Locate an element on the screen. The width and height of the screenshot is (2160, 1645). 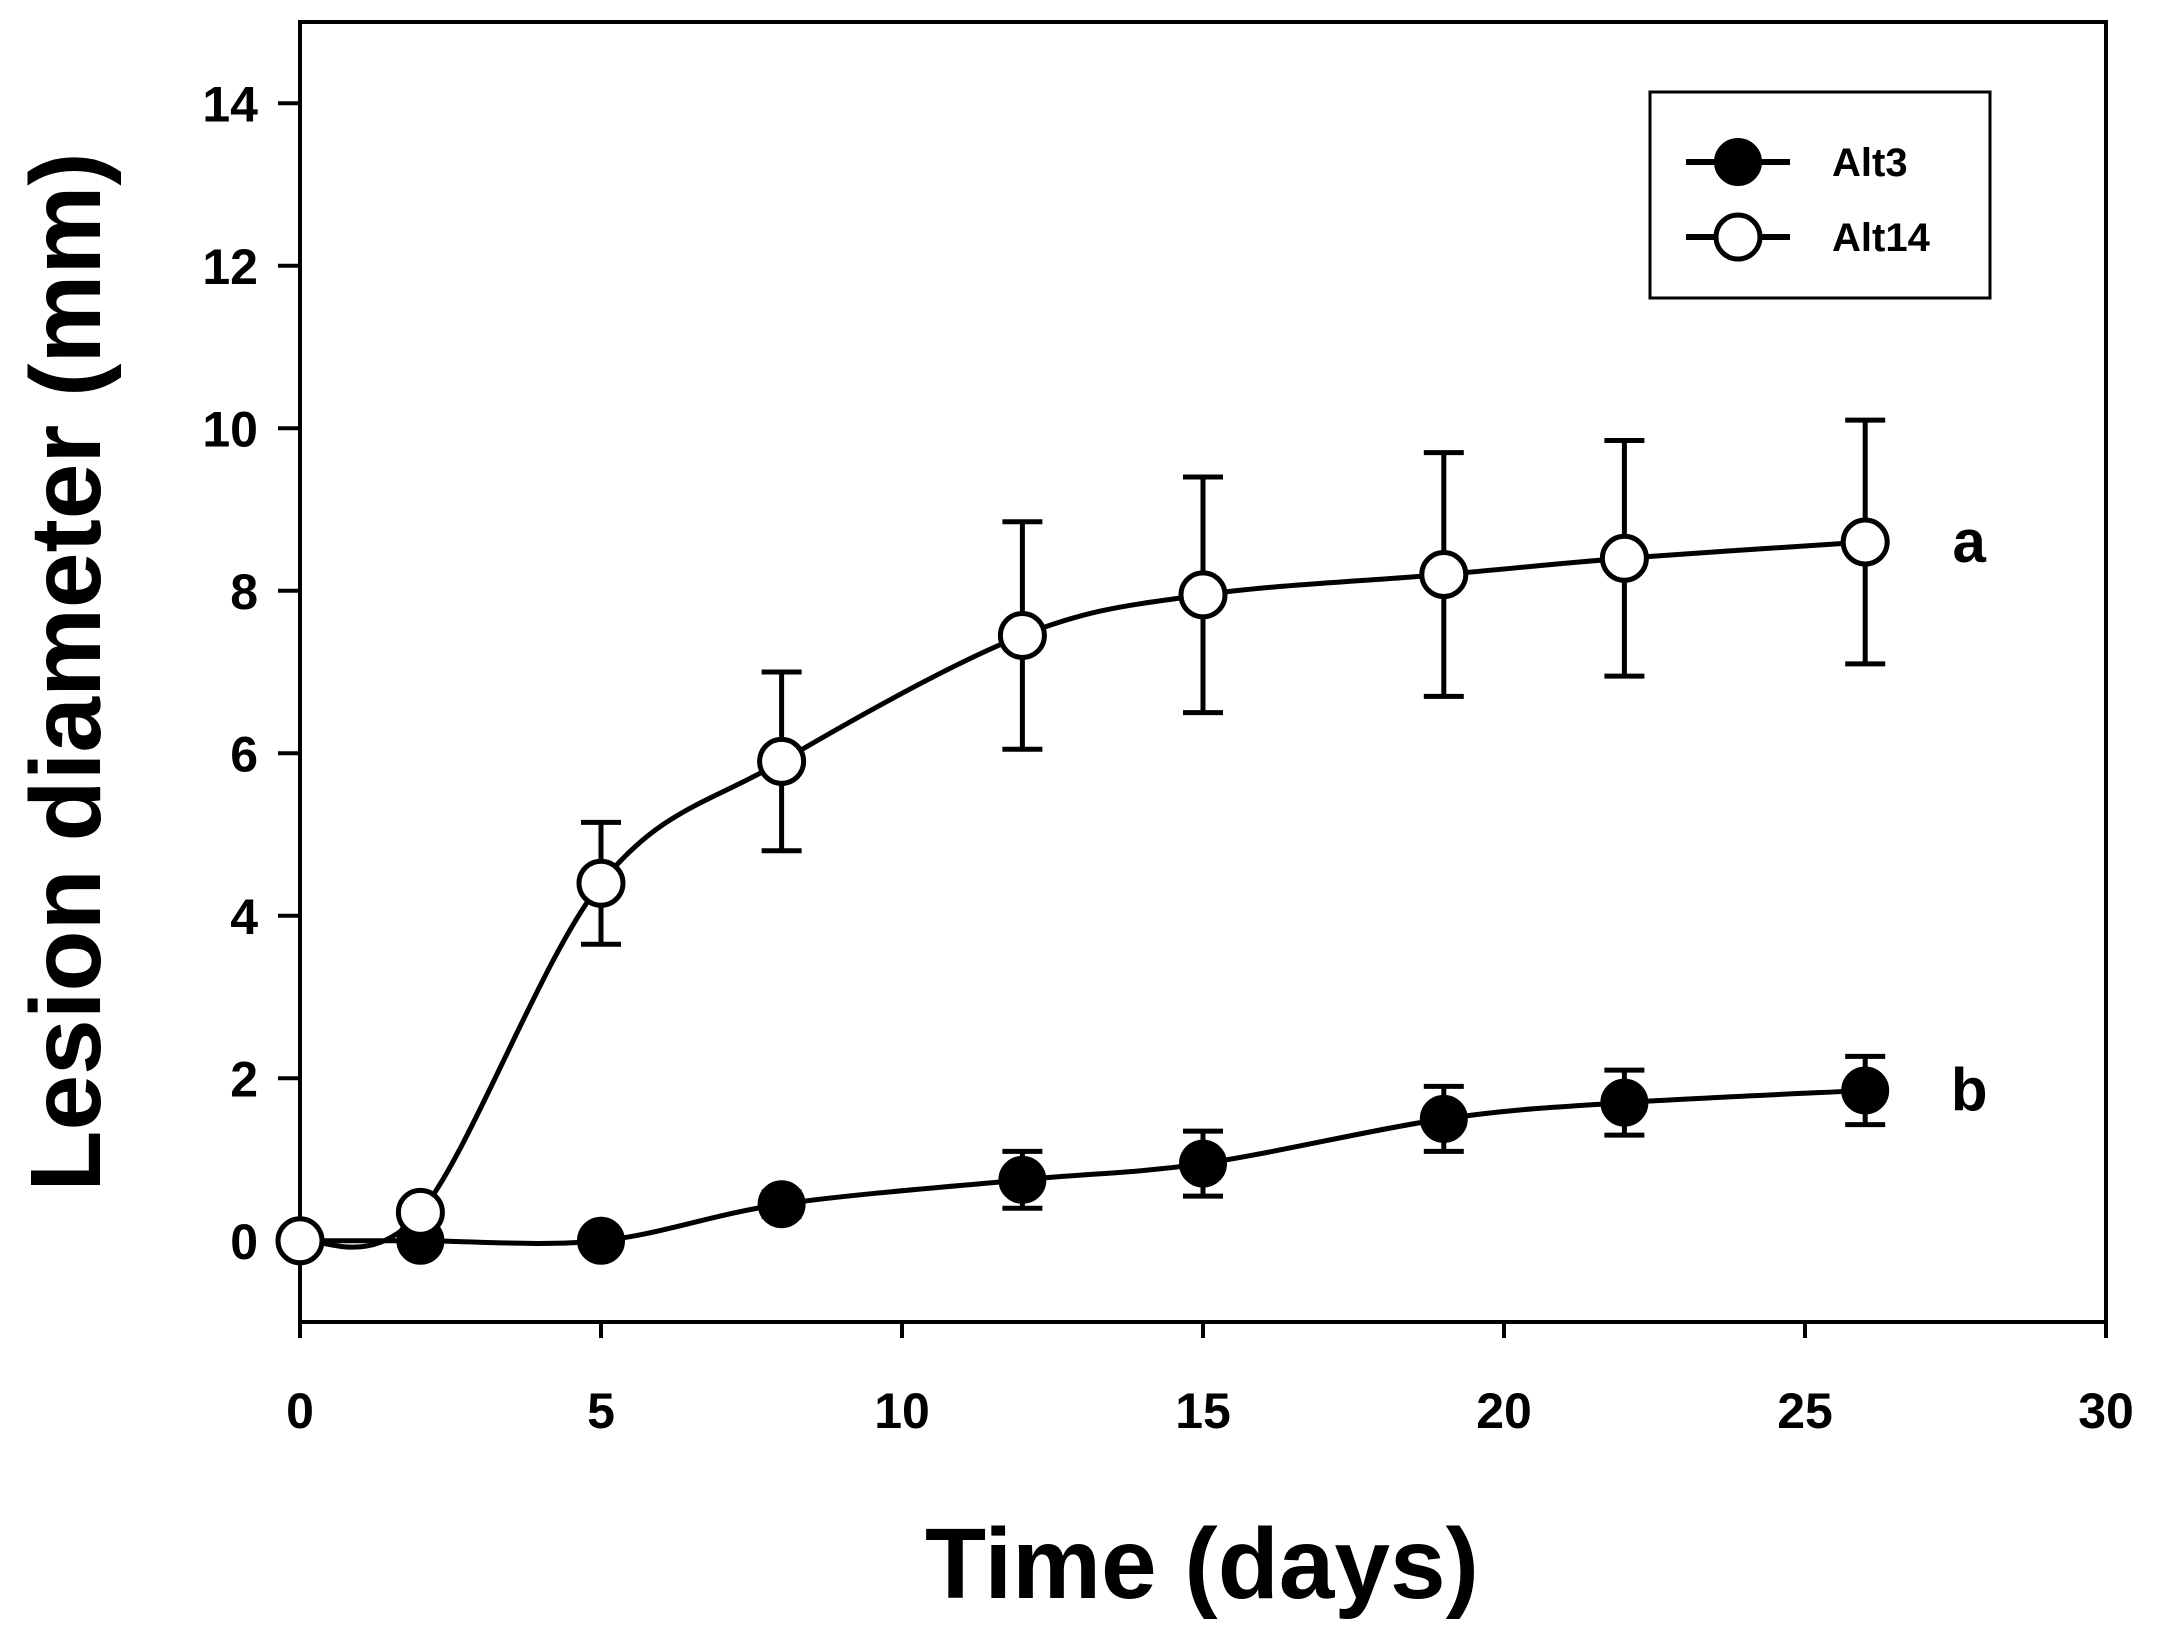
series-alt3: b is located at coordinates (1132, 1159).